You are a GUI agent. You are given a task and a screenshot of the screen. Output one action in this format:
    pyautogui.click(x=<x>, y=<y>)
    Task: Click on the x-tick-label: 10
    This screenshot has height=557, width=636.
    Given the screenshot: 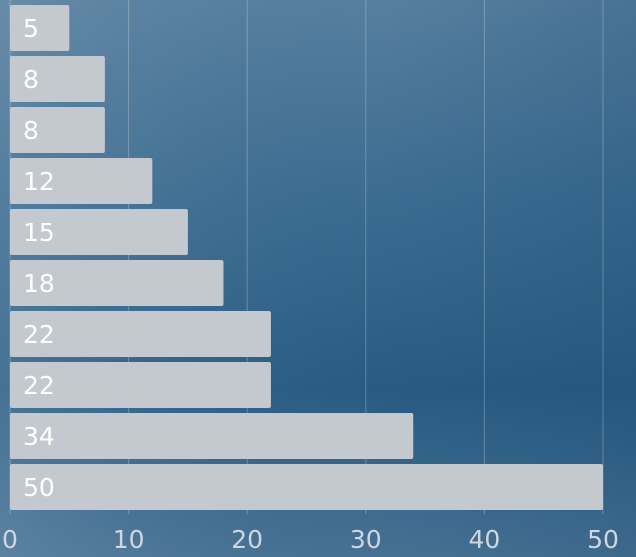 What is the action you would take?
    pyautogui.click(x=129, y=539)
    